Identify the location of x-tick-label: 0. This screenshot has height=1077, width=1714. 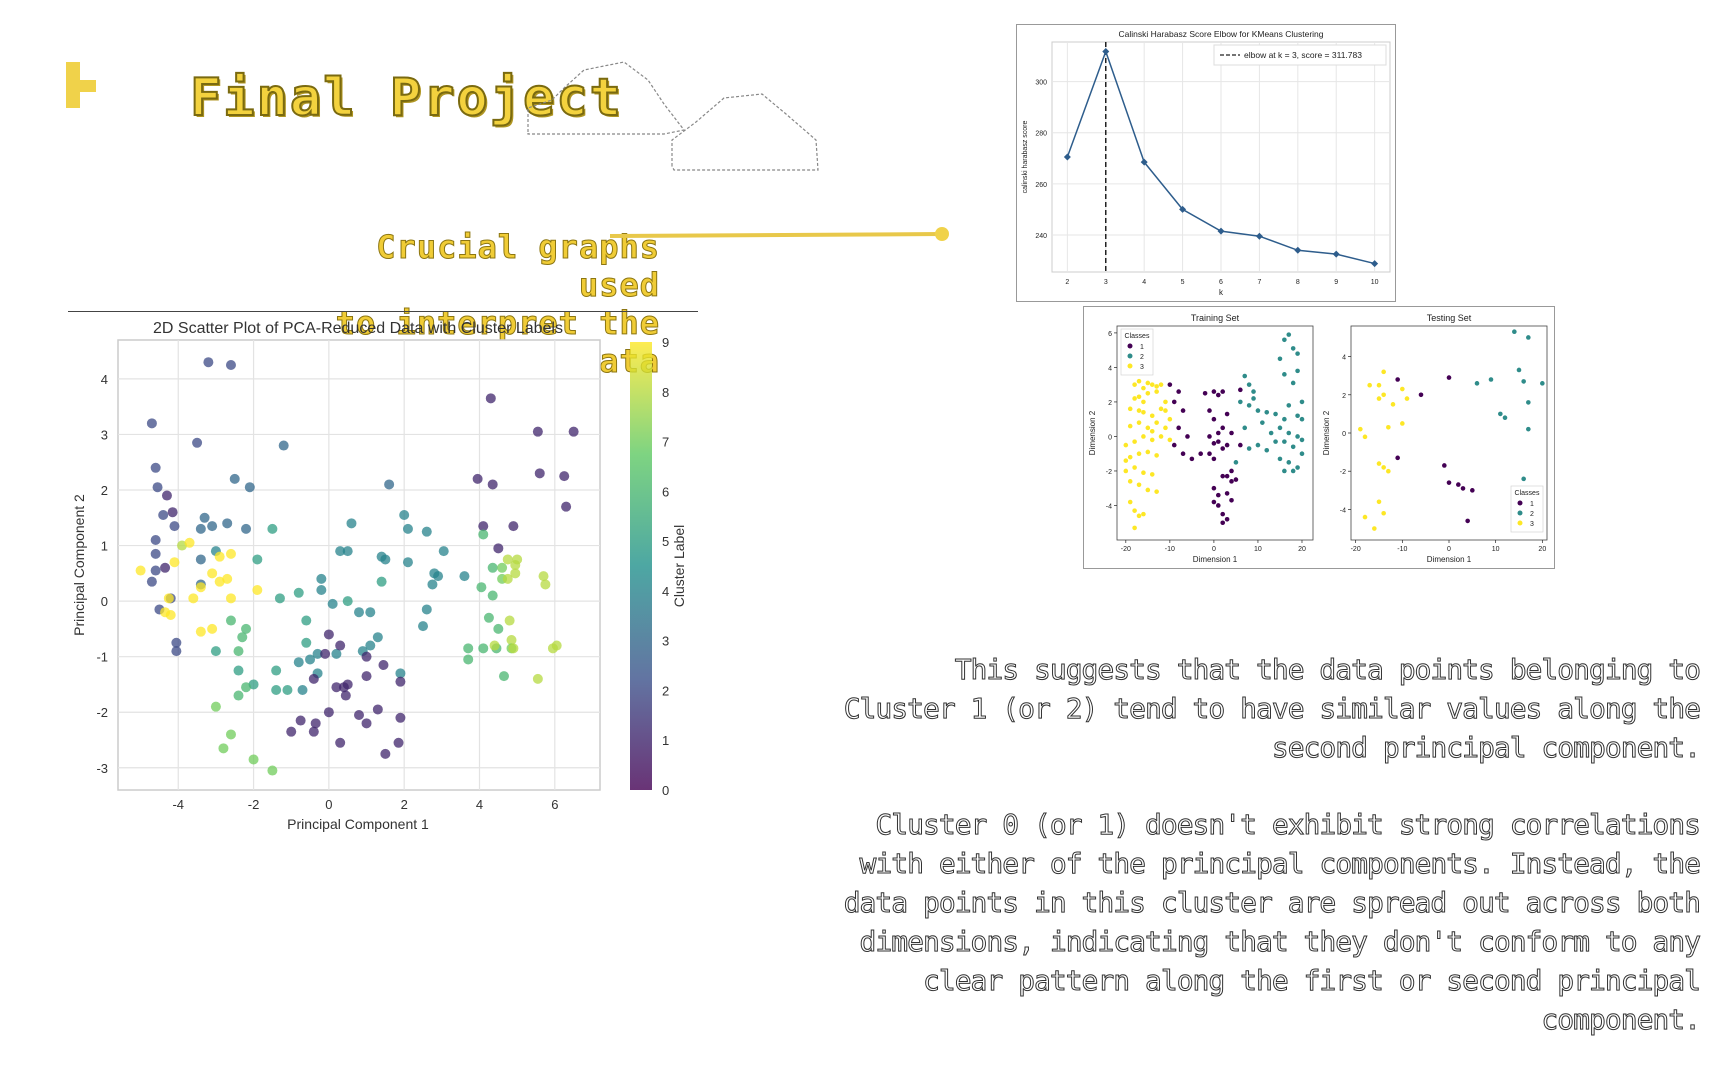
(328, 804).